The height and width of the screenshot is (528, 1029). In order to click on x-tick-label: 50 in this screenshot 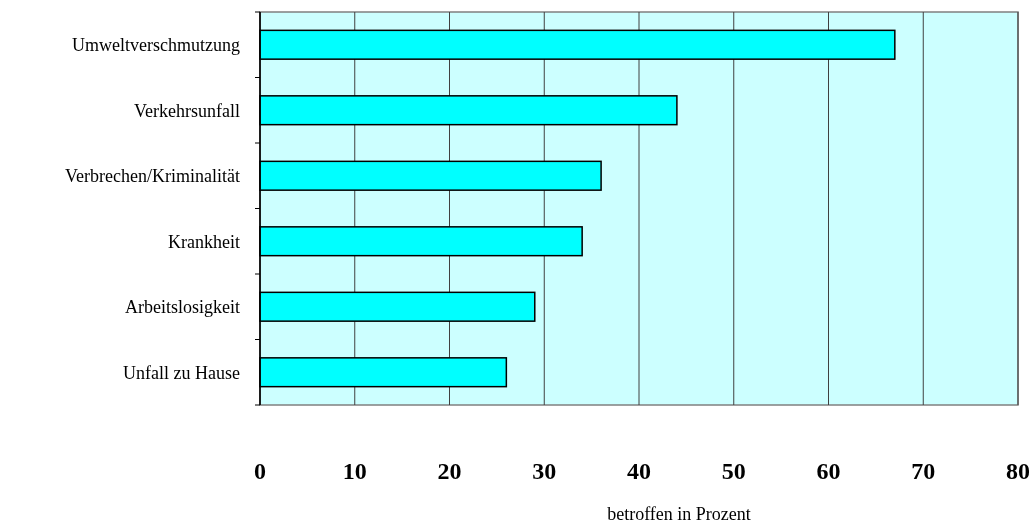, I will do `click(733, 471)`.